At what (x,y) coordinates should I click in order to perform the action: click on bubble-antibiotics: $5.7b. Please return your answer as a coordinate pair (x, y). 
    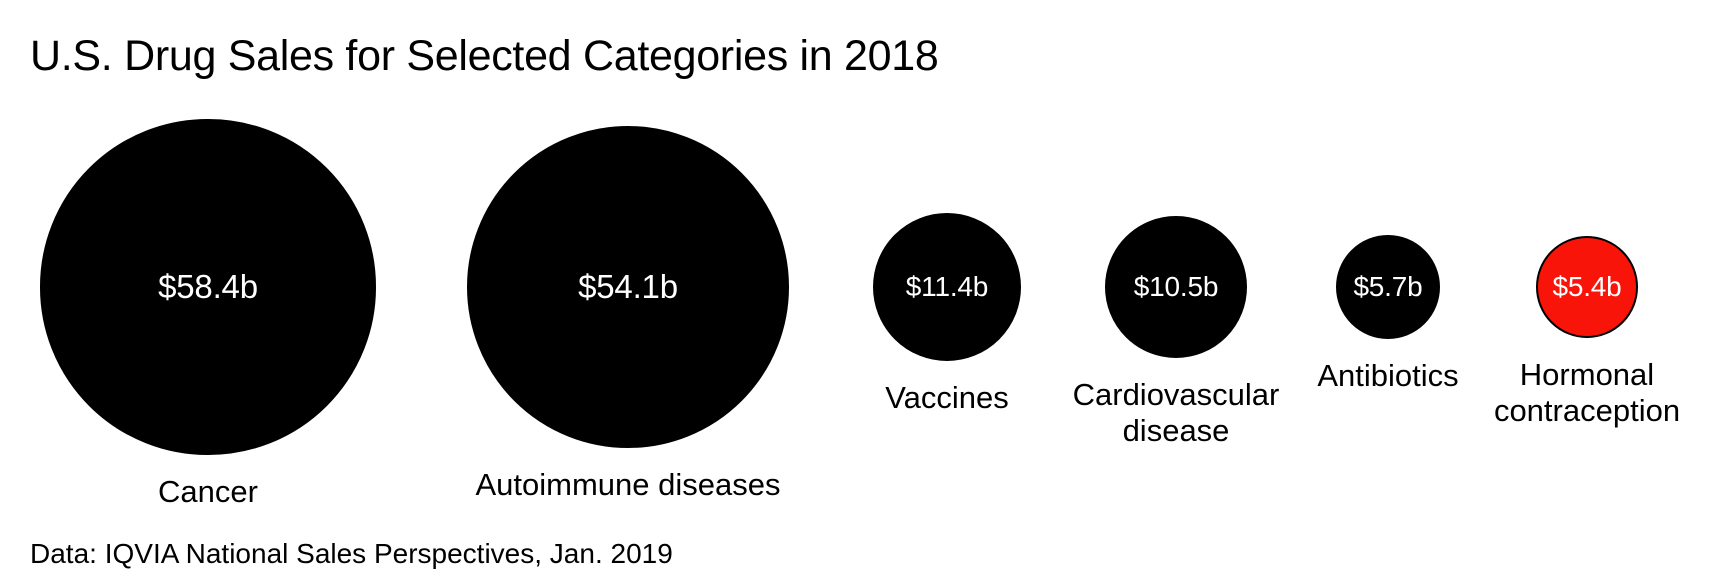
    Looking at the image, I should click on (1388, 287).